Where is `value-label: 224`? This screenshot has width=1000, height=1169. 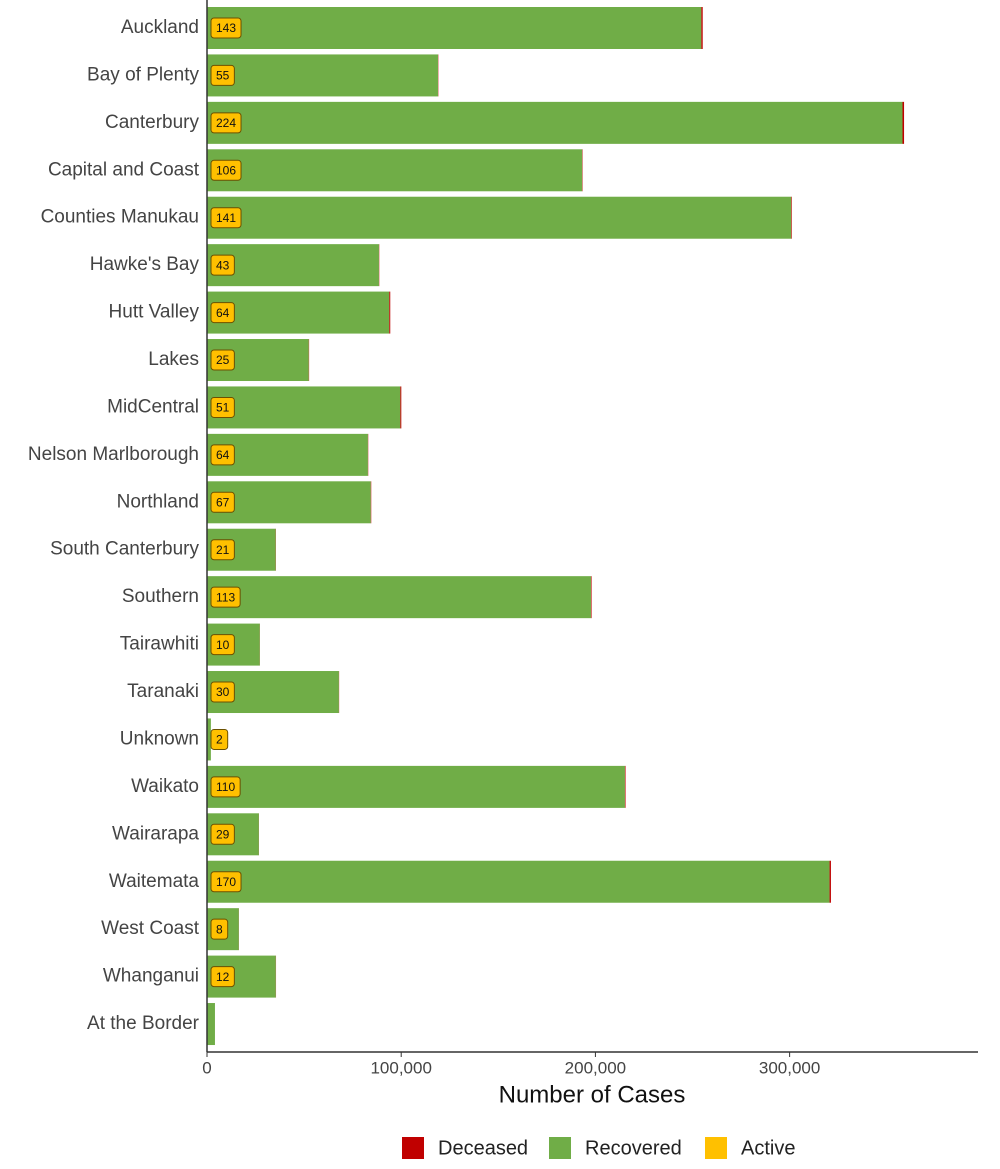 value-label: 224 is located at coordinates (226, 123).